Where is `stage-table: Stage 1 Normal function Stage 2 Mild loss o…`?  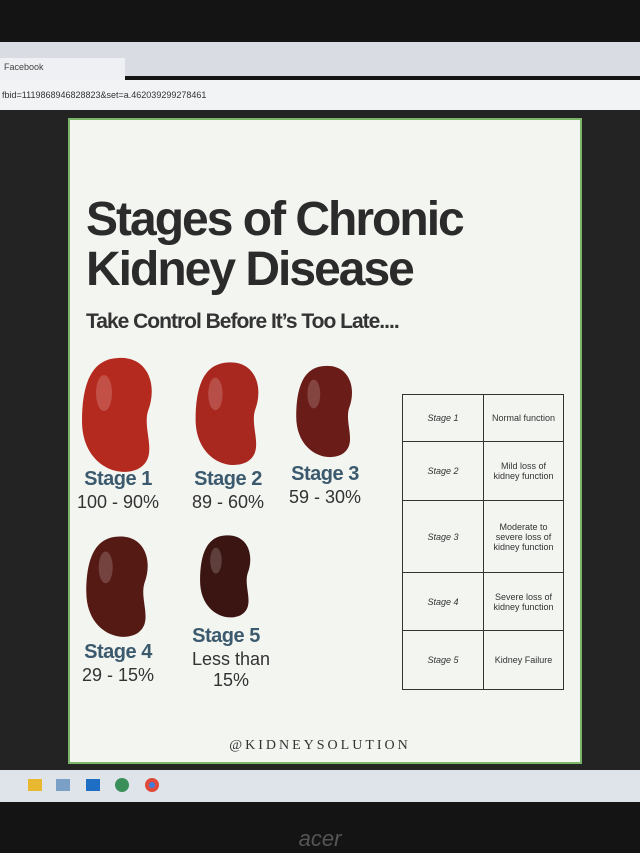
stage-table: Stage 1 Normal function Stage 2 Mild loss o… is located at coordinates (483, 542).